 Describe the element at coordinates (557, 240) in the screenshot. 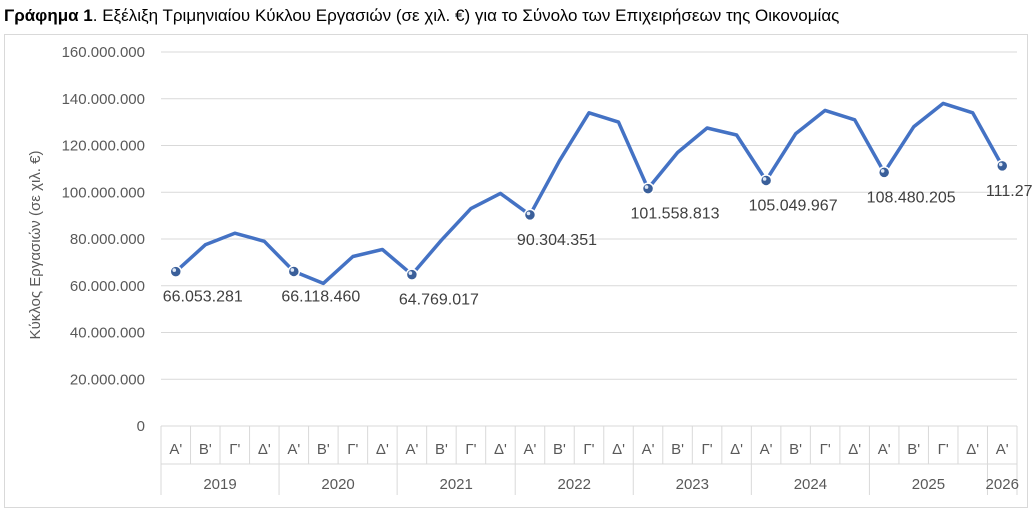

I see `data-label: 90.304.351` at that location.